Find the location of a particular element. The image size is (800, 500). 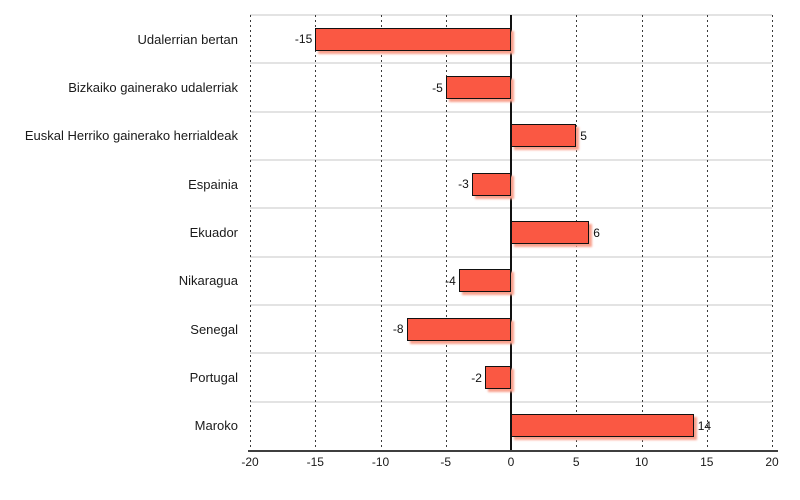

value-label: -2 is located at coordinates (476, 377).